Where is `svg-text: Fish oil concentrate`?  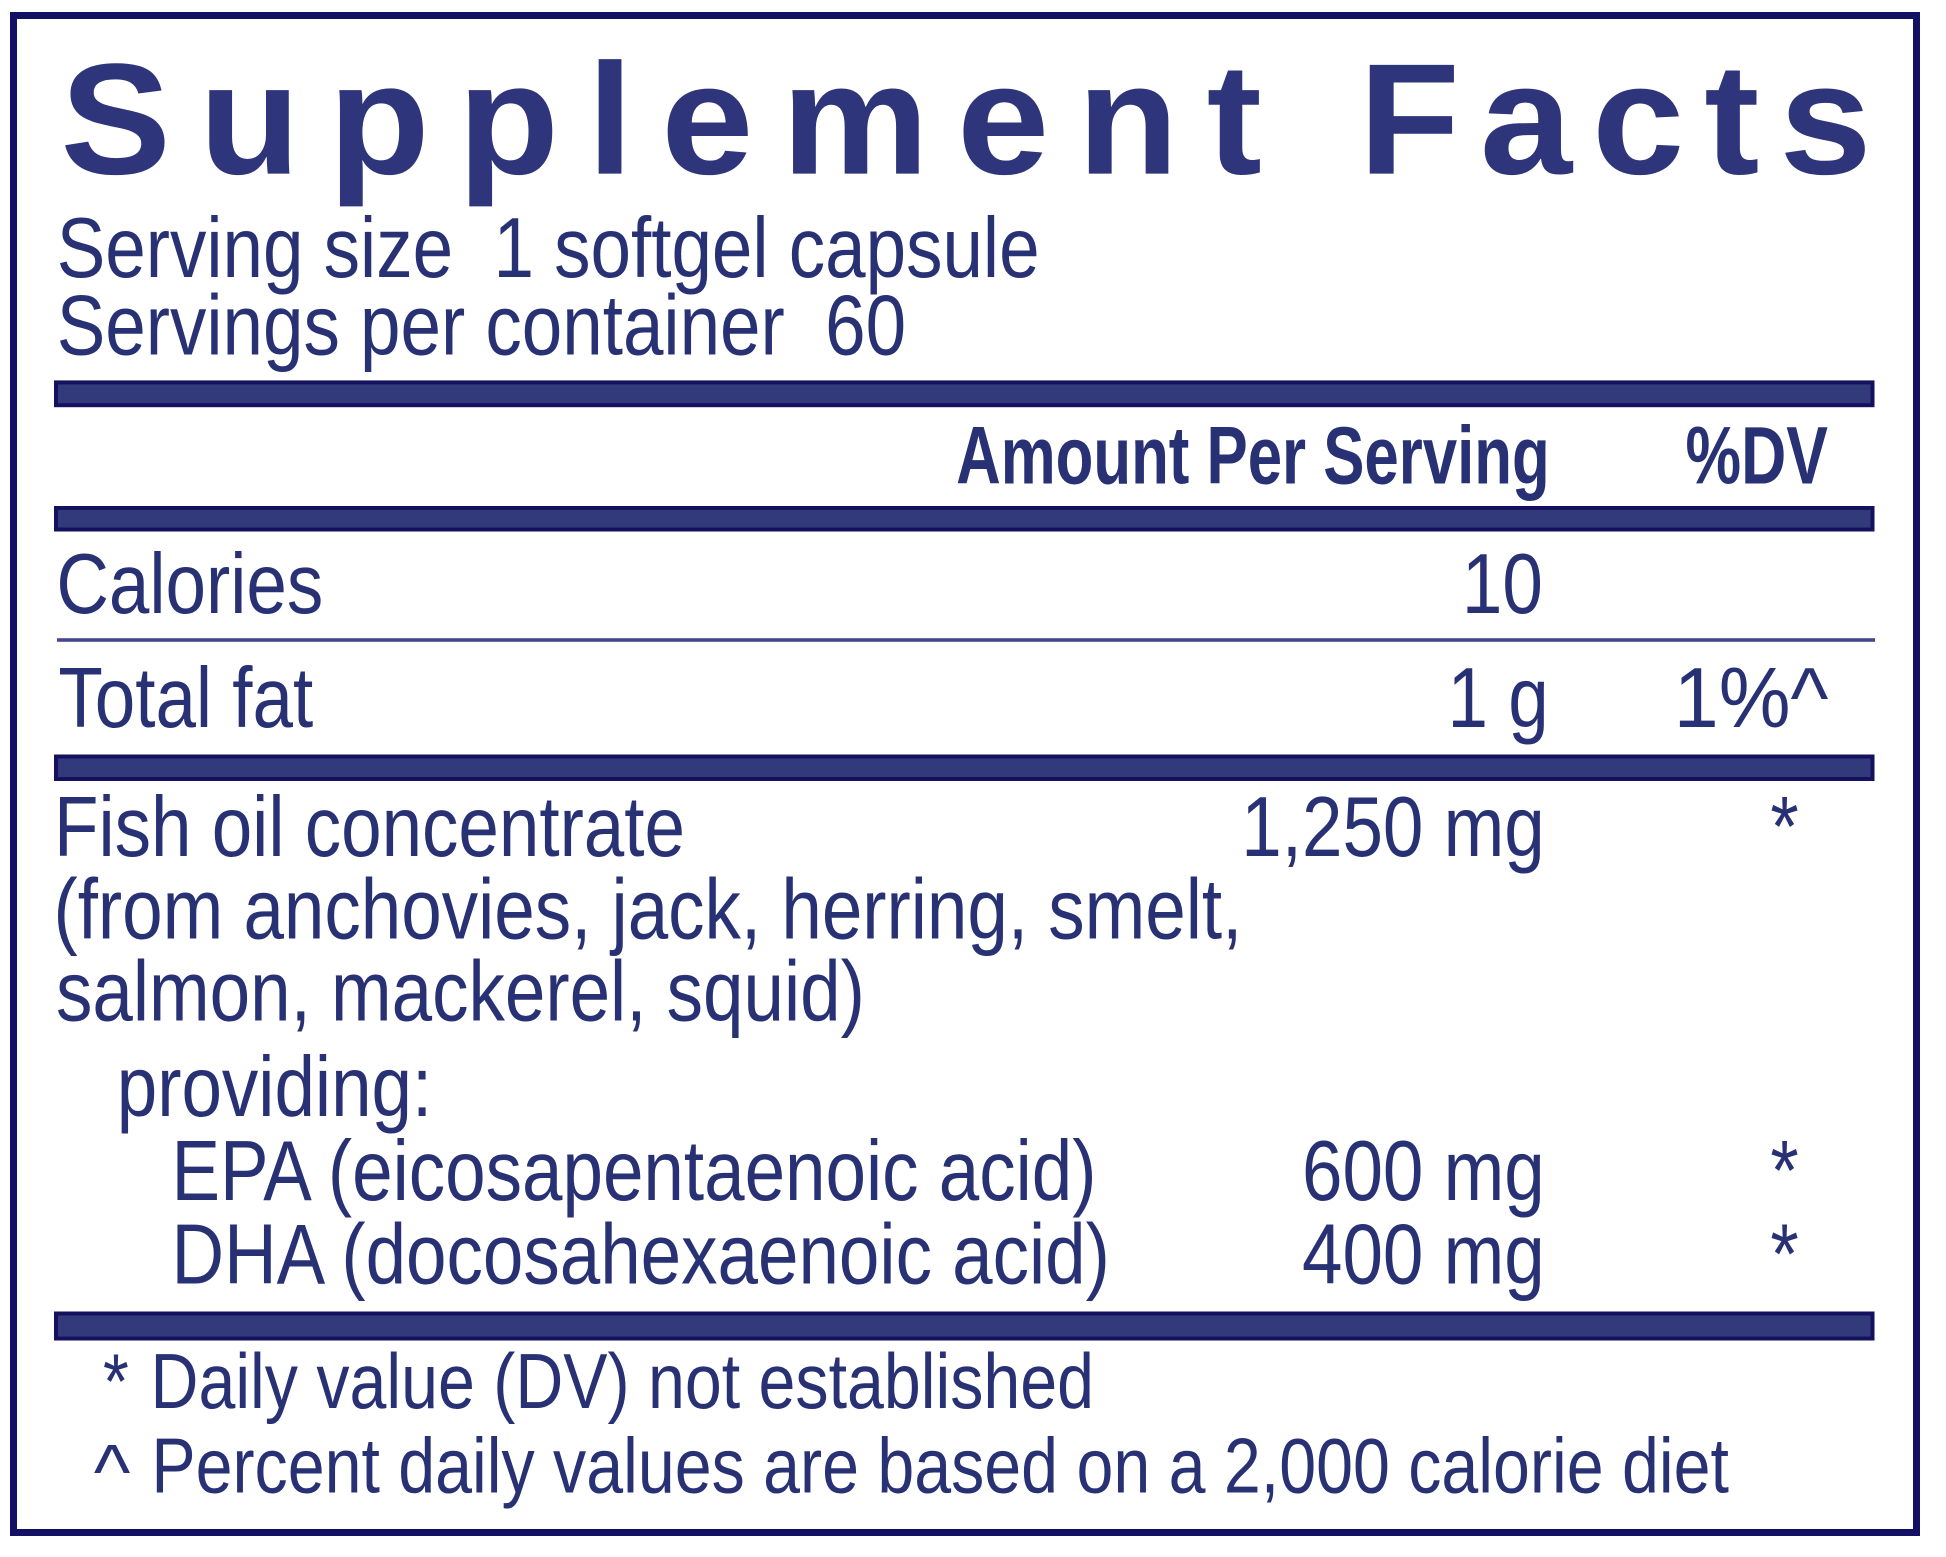
svg-text: Fish oil concentrate is located at coordinates (369, 827).